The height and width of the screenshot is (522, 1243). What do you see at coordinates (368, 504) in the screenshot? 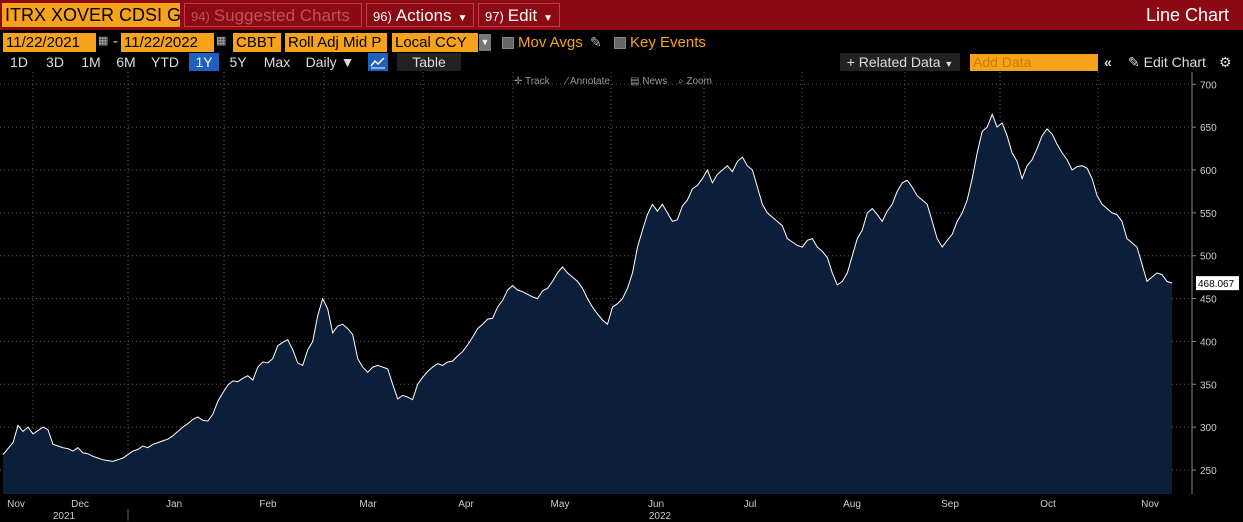
I see `x-tick-label: Mar` at bounding box center [368, 504].